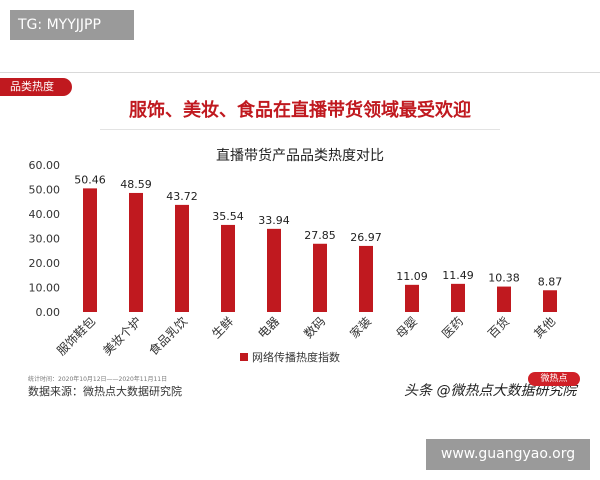  What do you see at coordinates (361, 328) in the screenshot?
I see `x-tick-label: 家装` at bounding box center [361, 328].